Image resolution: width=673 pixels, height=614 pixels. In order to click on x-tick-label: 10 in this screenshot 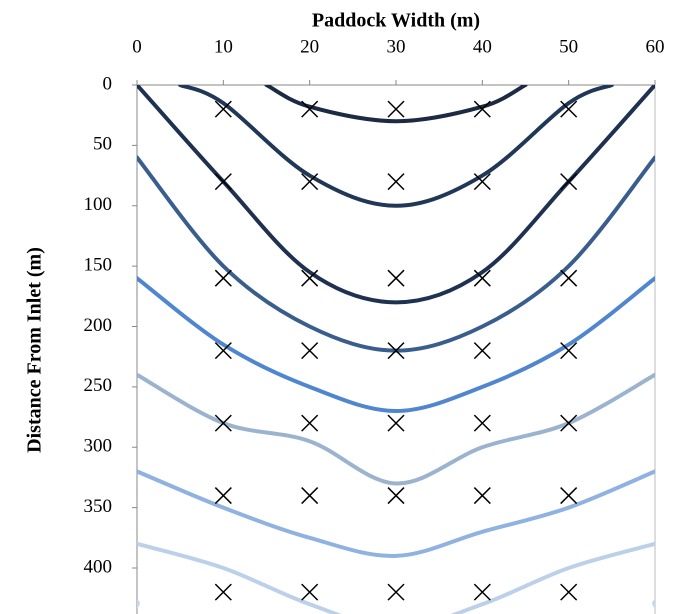, I will do `click(223, 46)`.